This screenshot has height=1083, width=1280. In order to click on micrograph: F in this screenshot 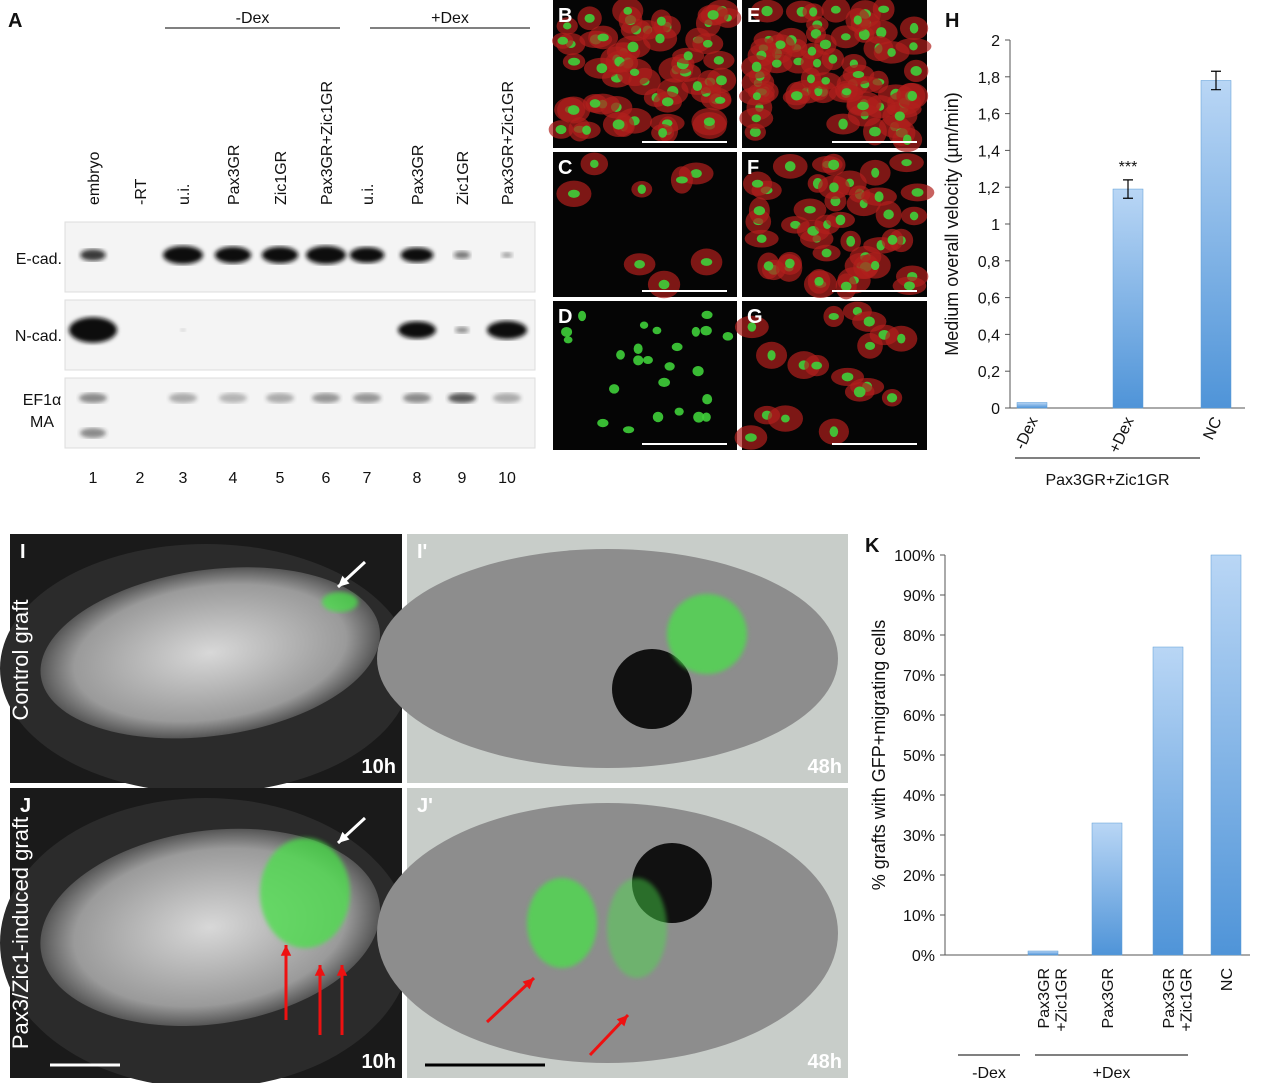, I will do `click(838, 226)`.